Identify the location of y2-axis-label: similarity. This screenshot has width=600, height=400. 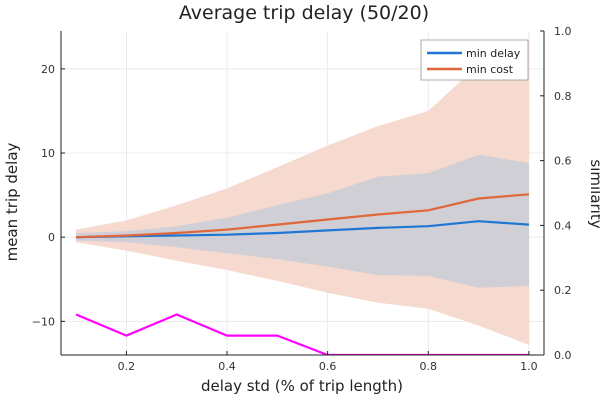
(593, 193).